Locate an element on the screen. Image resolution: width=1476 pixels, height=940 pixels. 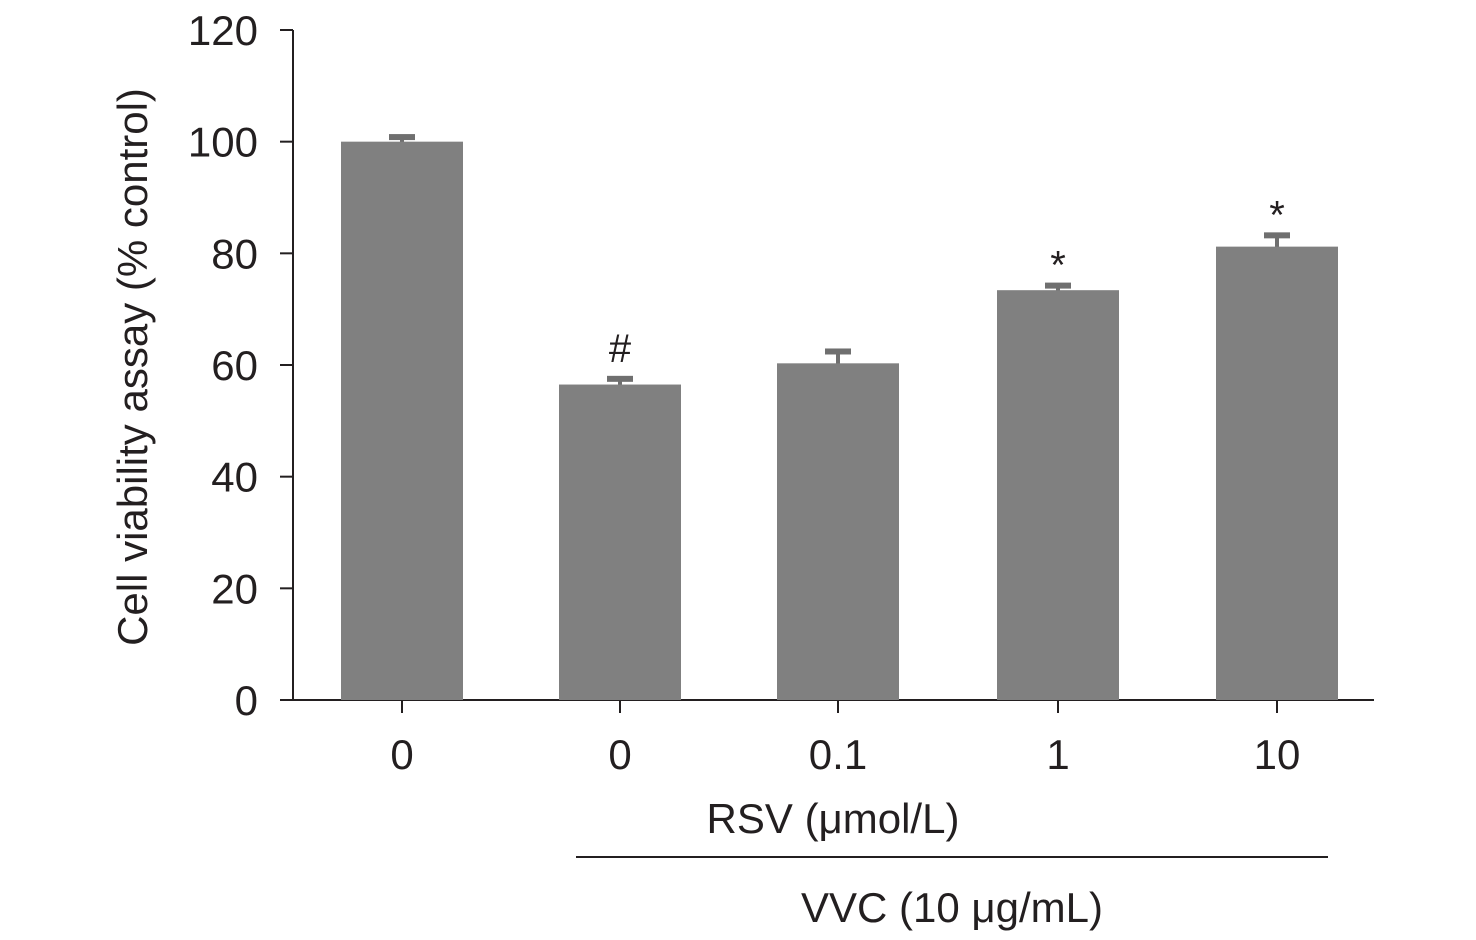
y-tick-label: 0 is located at coordinates (246, 700).